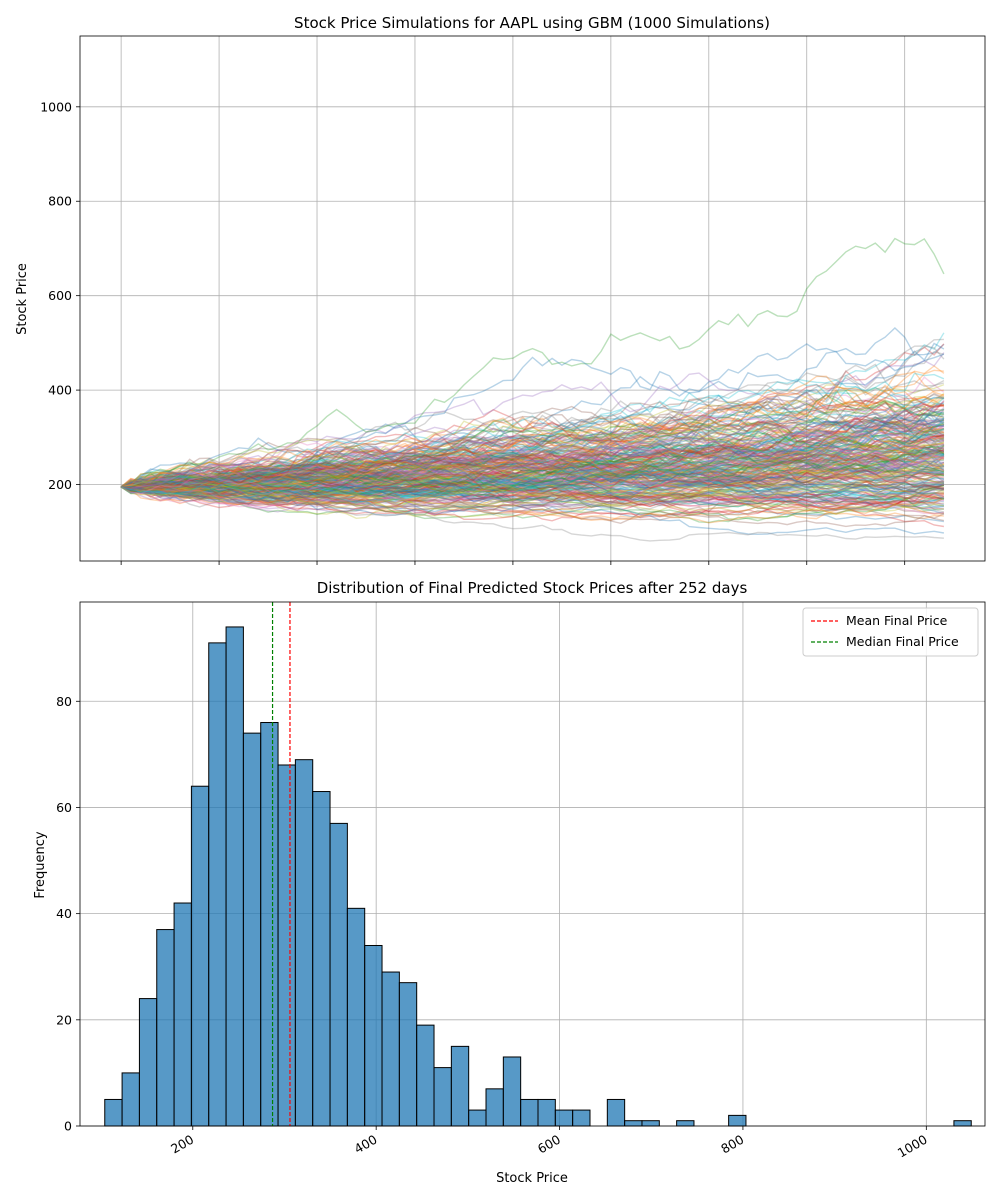  What do you see at coordinates (60, 295) in the screenshot?
I see `simulation-y-ticks: 200 400 600 800 1000` at bounding box center [60, 295].